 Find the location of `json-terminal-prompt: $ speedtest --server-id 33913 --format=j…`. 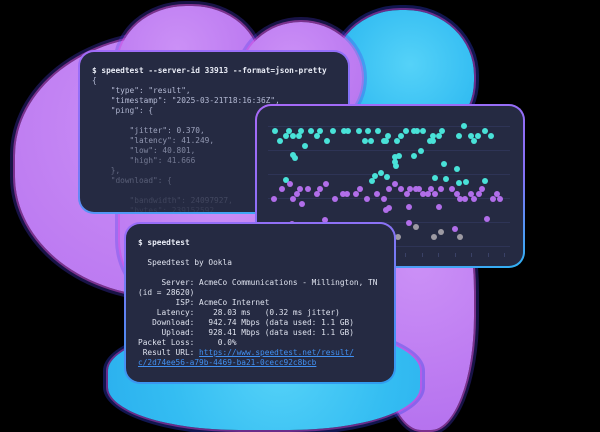

json-terminal-prompt: $ speedtest --server-id 33913 --format=j… is located at coordinates (209, 70).